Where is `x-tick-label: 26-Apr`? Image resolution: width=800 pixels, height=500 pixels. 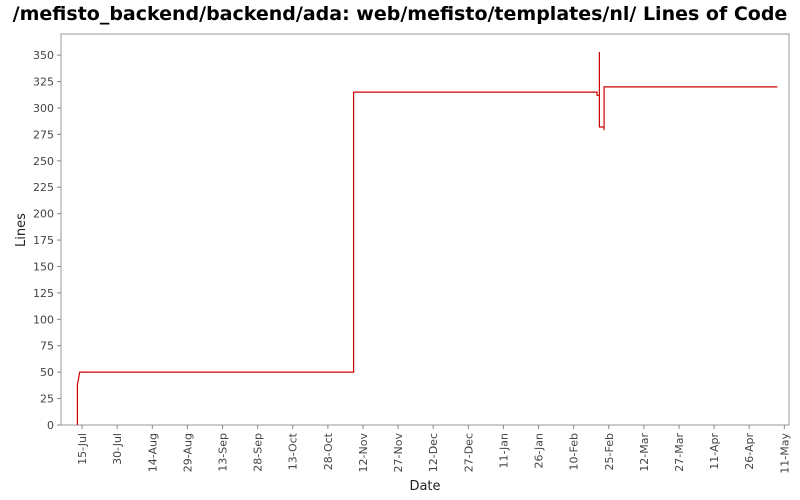 x-tick-label: 26-Apr is located at coordinates (749, 451).